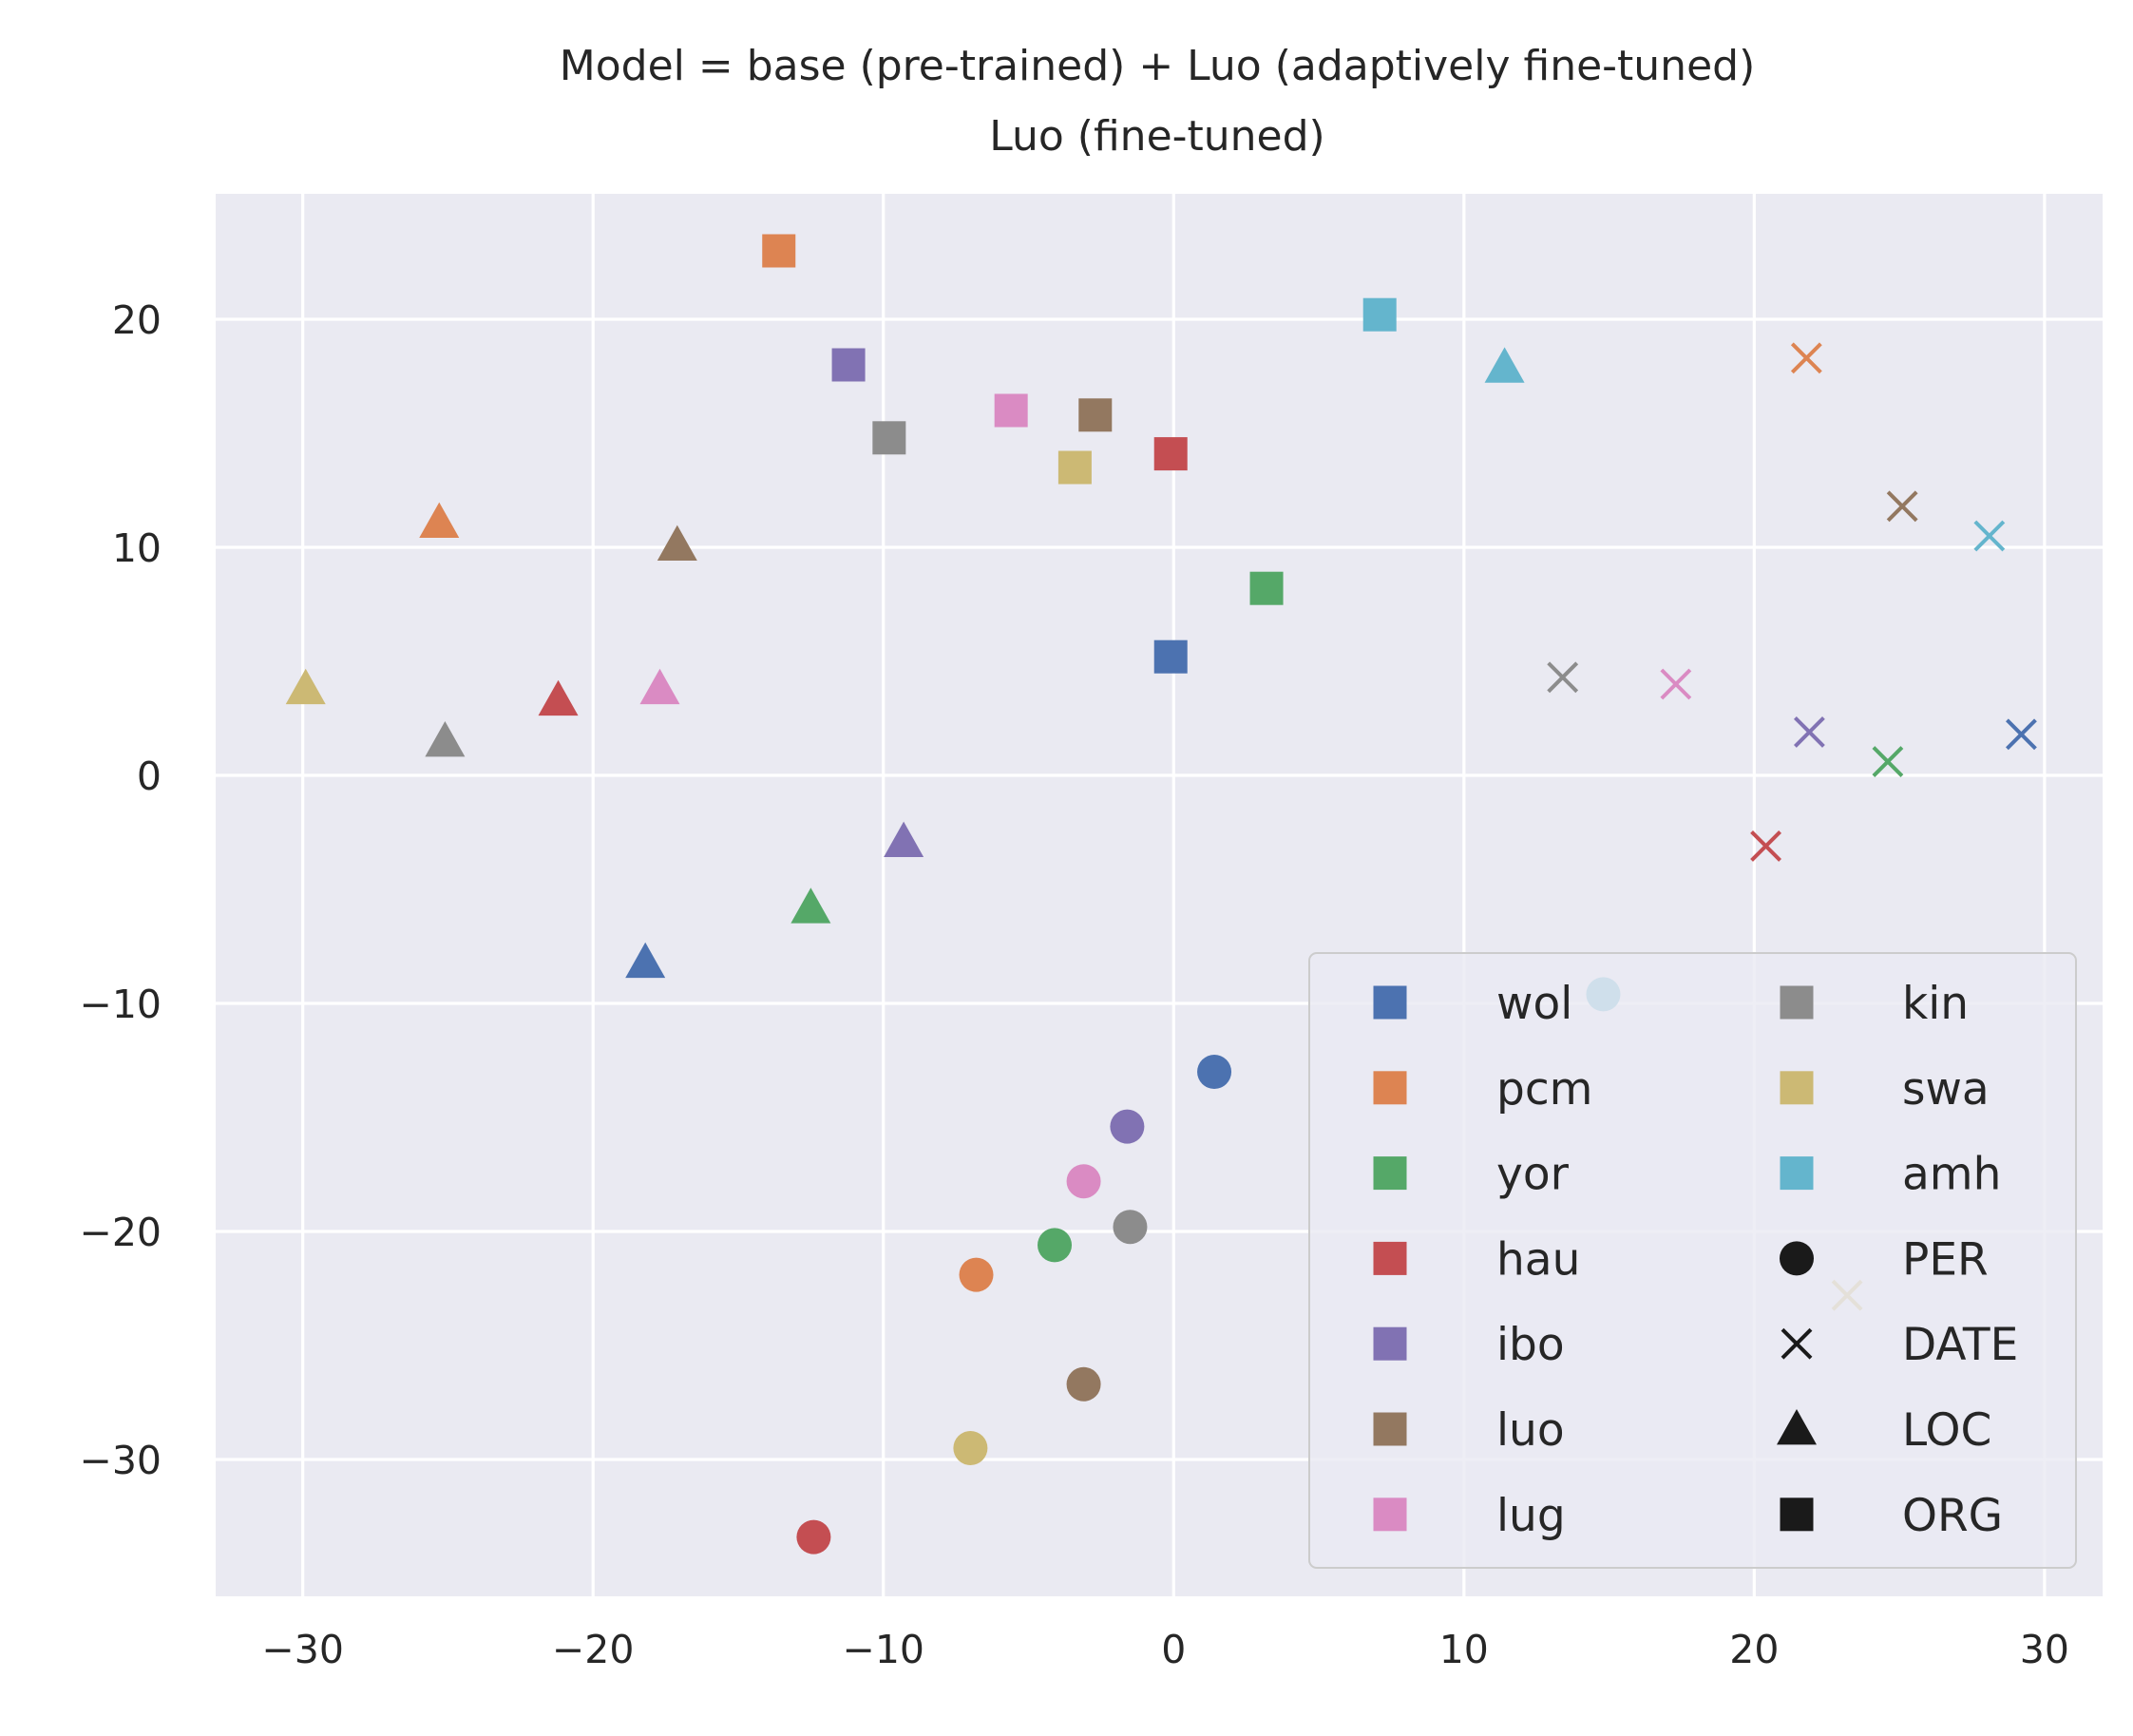 The image size is (2133, 1736). I want to click on point-yor-loc, so click(810, 906).